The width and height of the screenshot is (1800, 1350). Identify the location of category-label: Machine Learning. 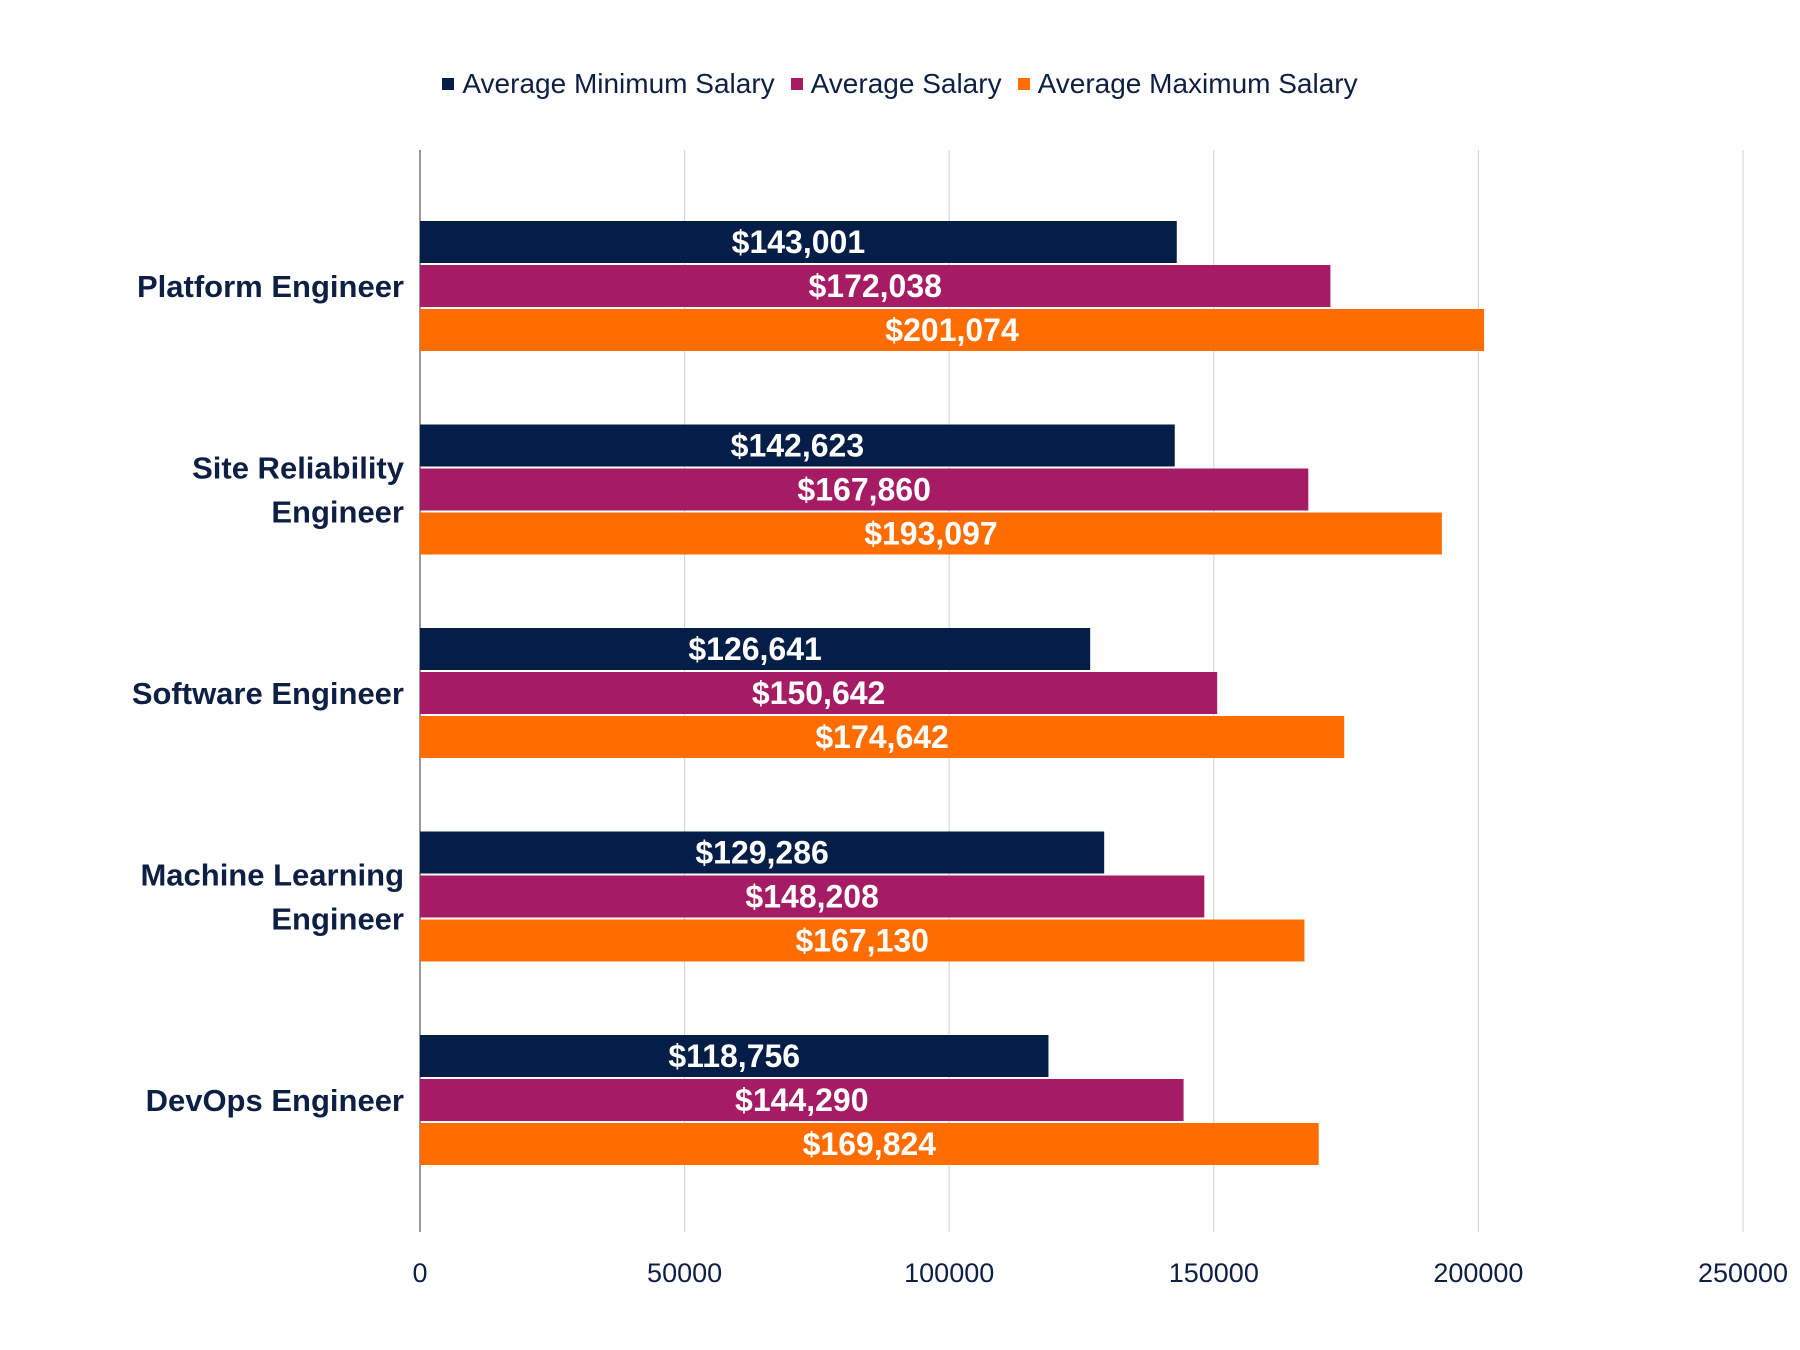
(272, 875).